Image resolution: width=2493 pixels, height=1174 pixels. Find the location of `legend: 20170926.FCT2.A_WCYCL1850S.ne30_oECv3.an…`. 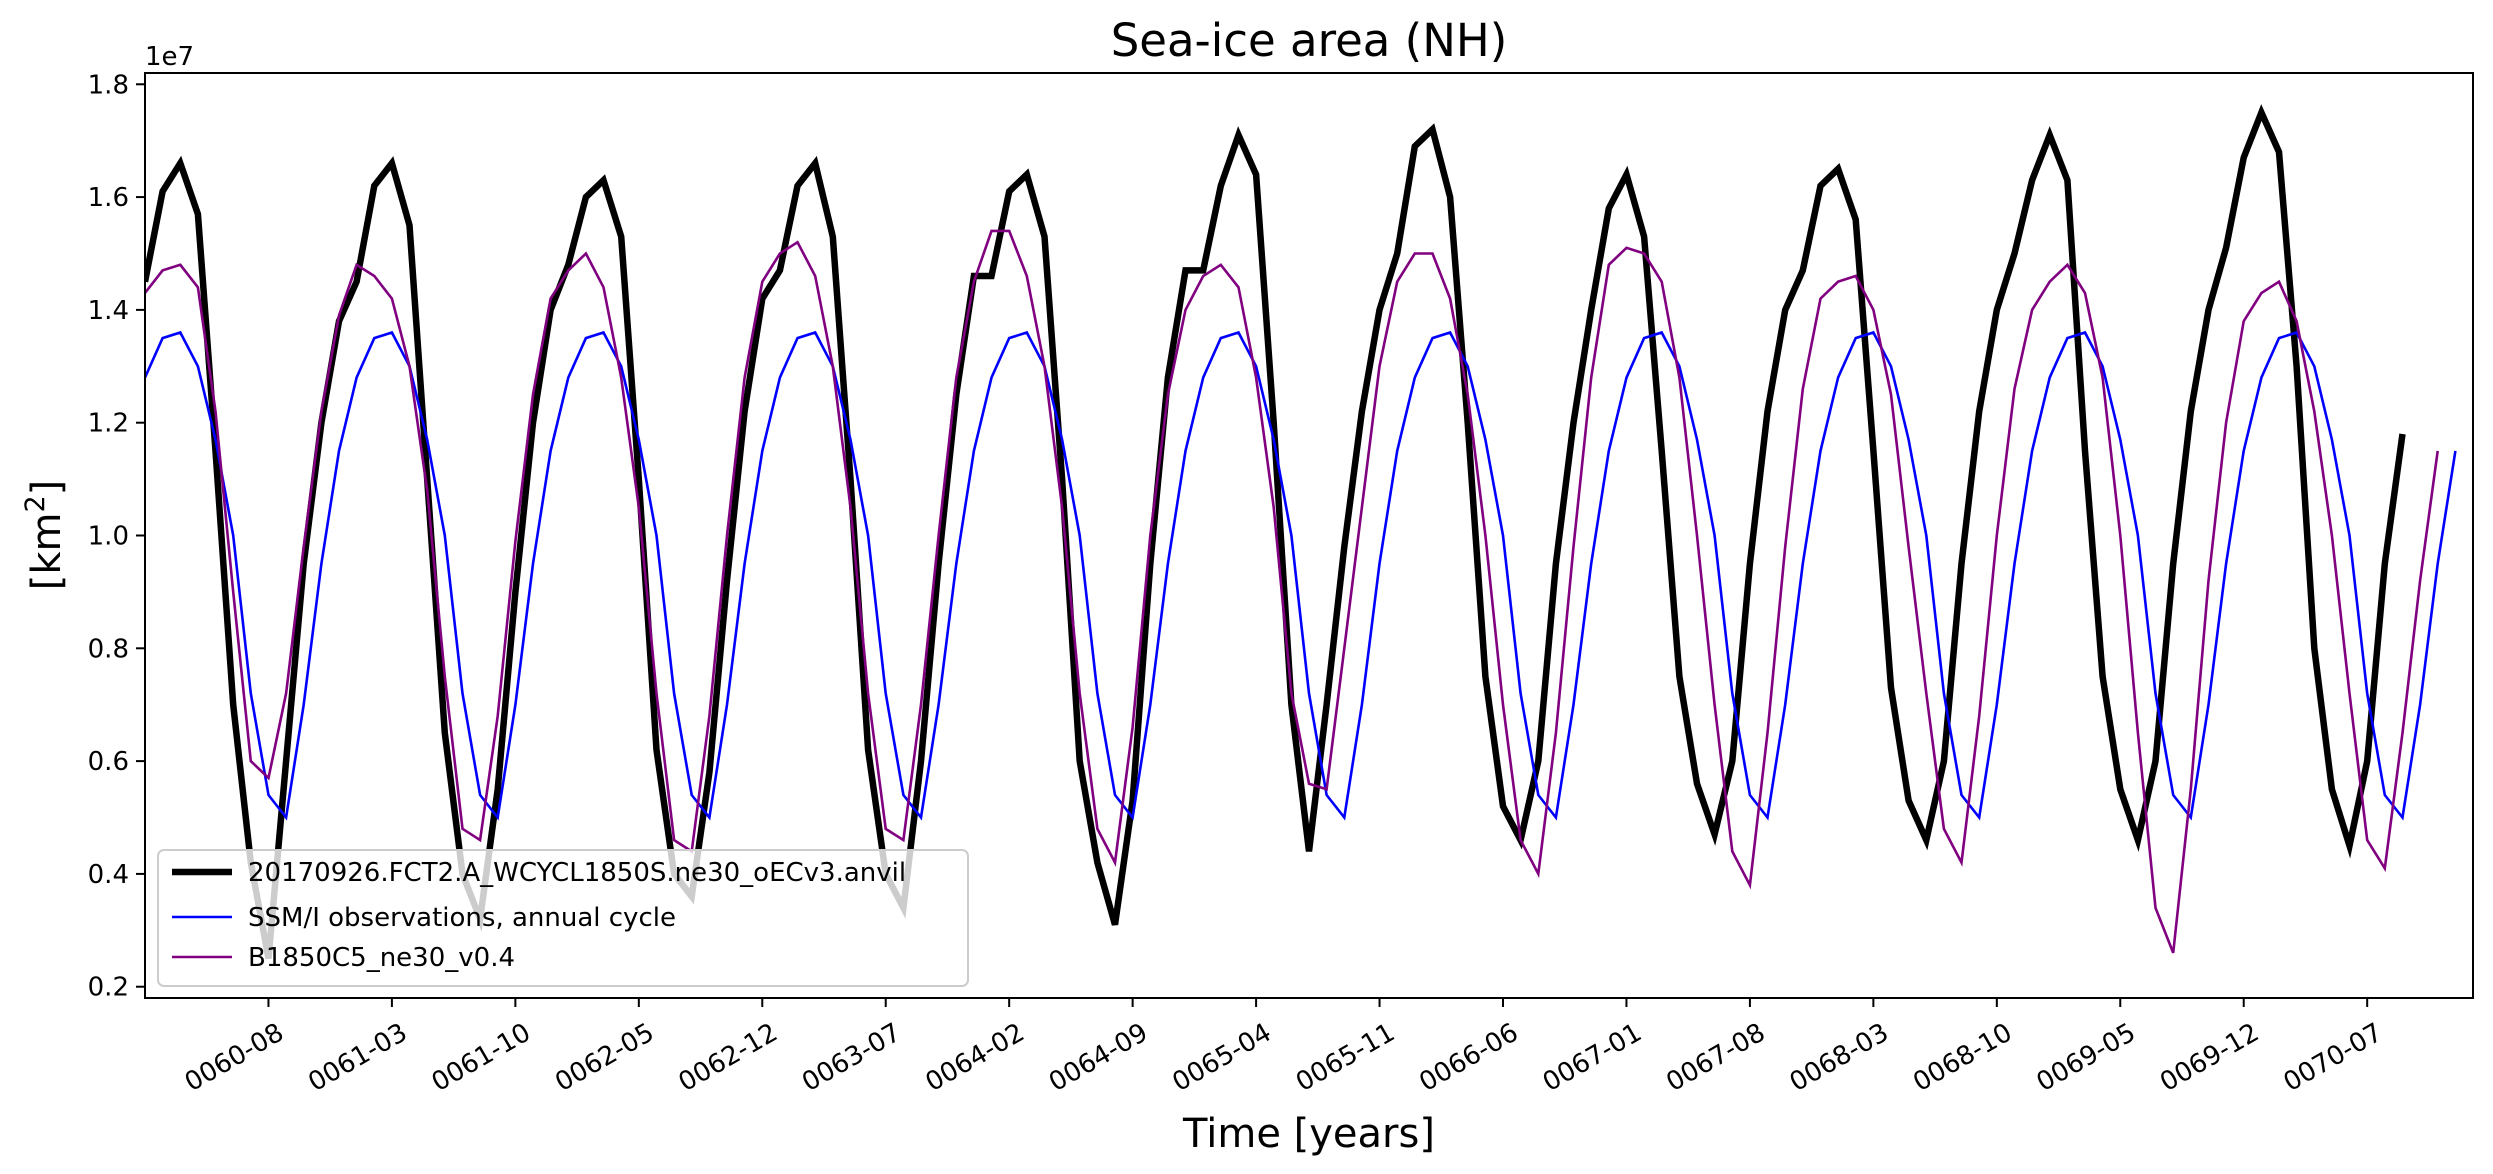

legend: 20170926.FCT2.A_WCYCL1850S.ne30_oECv3.an… is located at coordinates (563, 918).